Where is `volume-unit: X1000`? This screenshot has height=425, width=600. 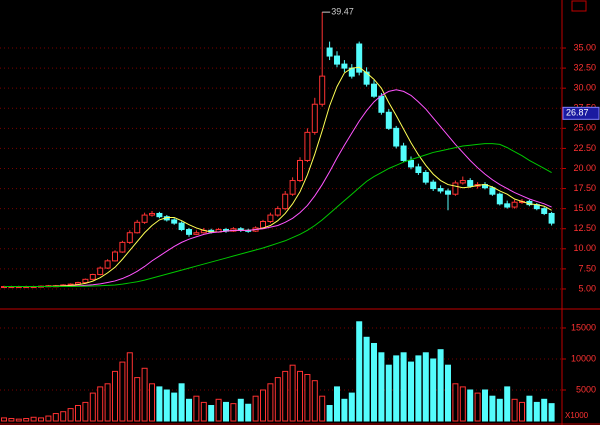 volume-unit: X1000 is located at coordinates (577, 415).